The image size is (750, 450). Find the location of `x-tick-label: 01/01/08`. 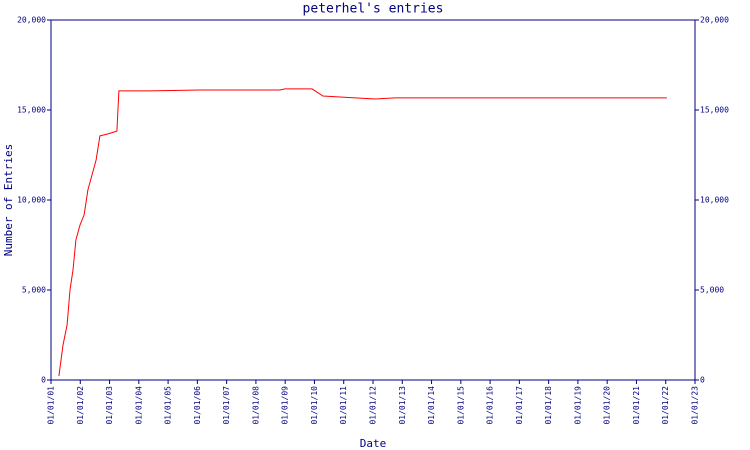

x-tick-label: 01/01/08 is located at coordinates (255, 405).